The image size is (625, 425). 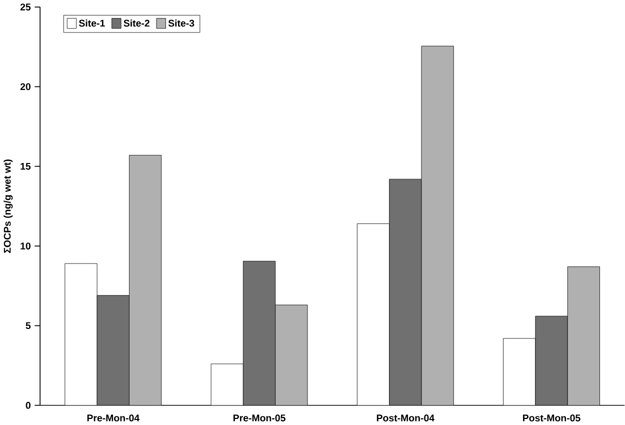 What do you see at coordinates (25, 86) in the screenshot?
I see `y-tick-label: 20` at bounding box center [25, 86].